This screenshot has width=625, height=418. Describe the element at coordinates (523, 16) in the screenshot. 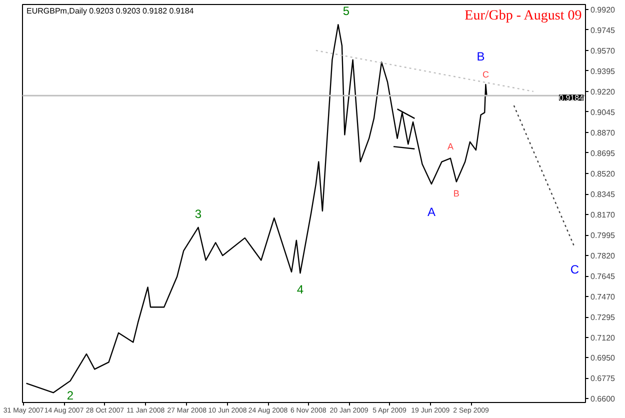

I see `chart-subtitle: Eur/Gbp - August 09` at that location.